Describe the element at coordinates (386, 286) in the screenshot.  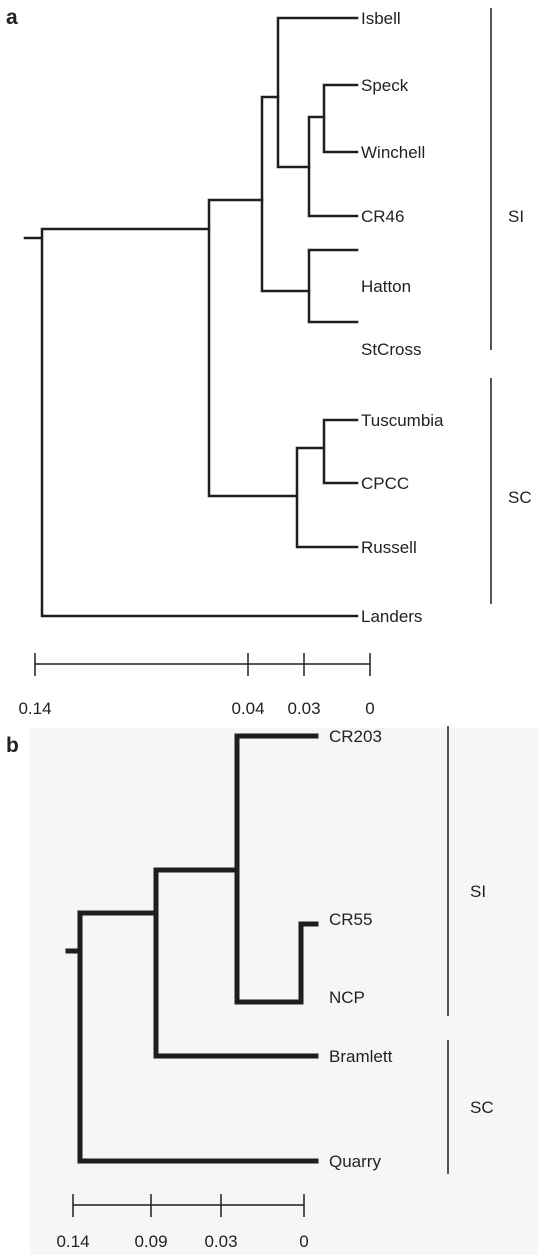
I see `leaf-label: Hatton` at that location.